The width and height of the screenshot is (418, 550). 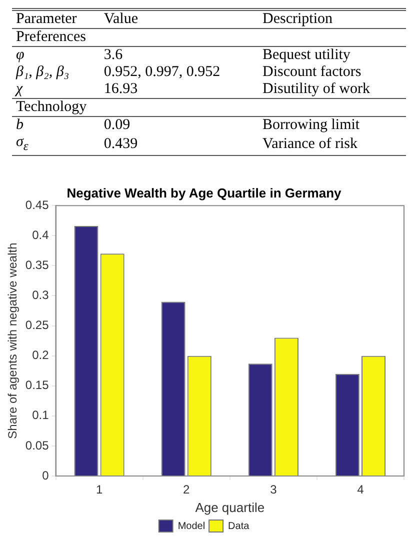 What do you see at coordinates (43, 72) in the screenshot?
I see `category-label: β₁, β₂, β₃` at bounding box center [43, 72].